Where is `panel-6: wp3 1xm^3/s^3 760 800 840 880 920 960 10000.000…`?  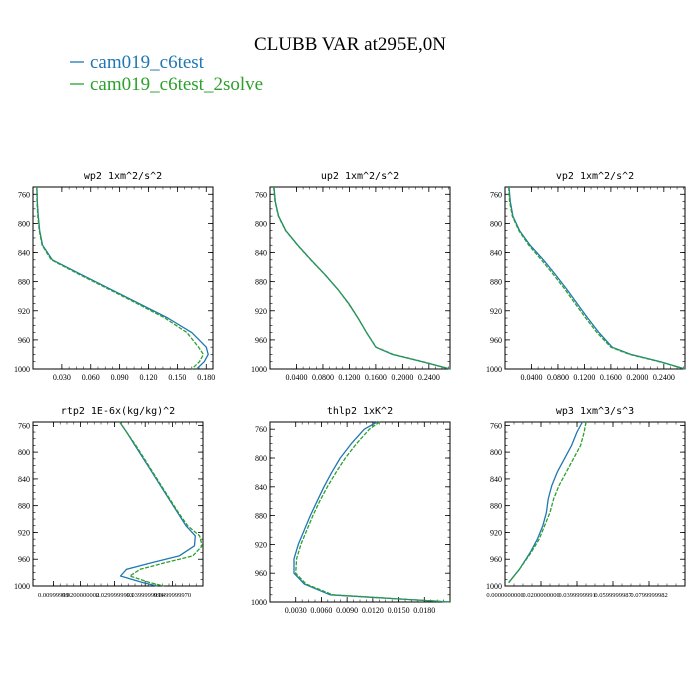 panel-6: wp3 1xm^3/s^3 760 800 840 880 920 960 10000.000… is located at coordinates (586, 502).